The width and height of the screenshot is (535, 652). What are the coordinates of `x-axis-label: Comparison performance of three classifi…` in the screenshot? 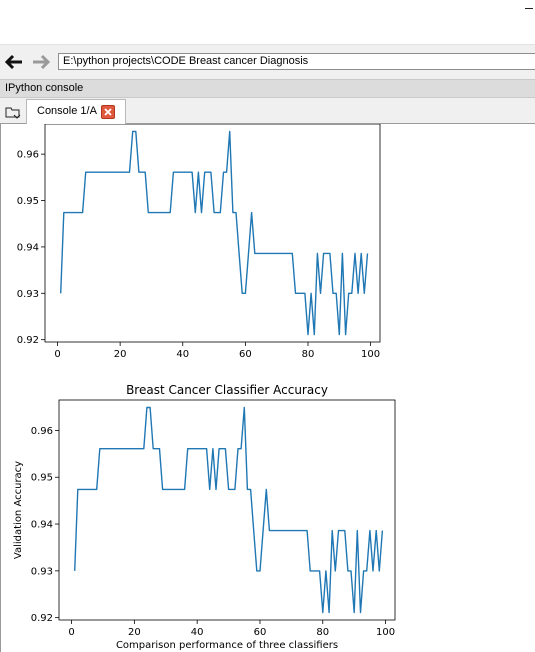 It's located at (227, 645).